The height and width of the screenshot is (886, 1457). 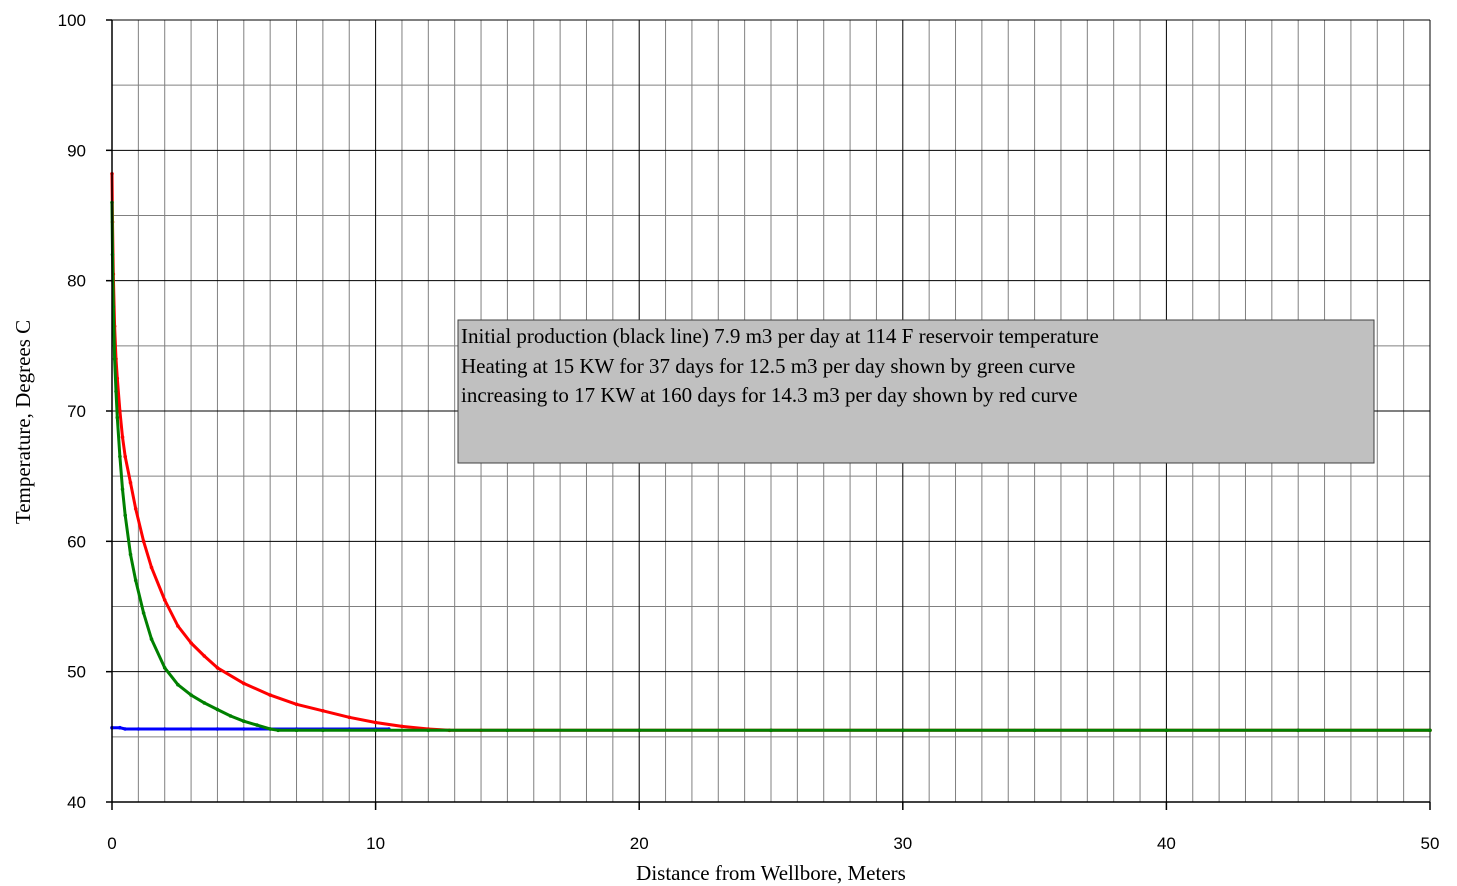 What do you see at coordinates (76, 672) in the screenshot?
I see `y-tick-label: 50` at bounding box center [76, 672].